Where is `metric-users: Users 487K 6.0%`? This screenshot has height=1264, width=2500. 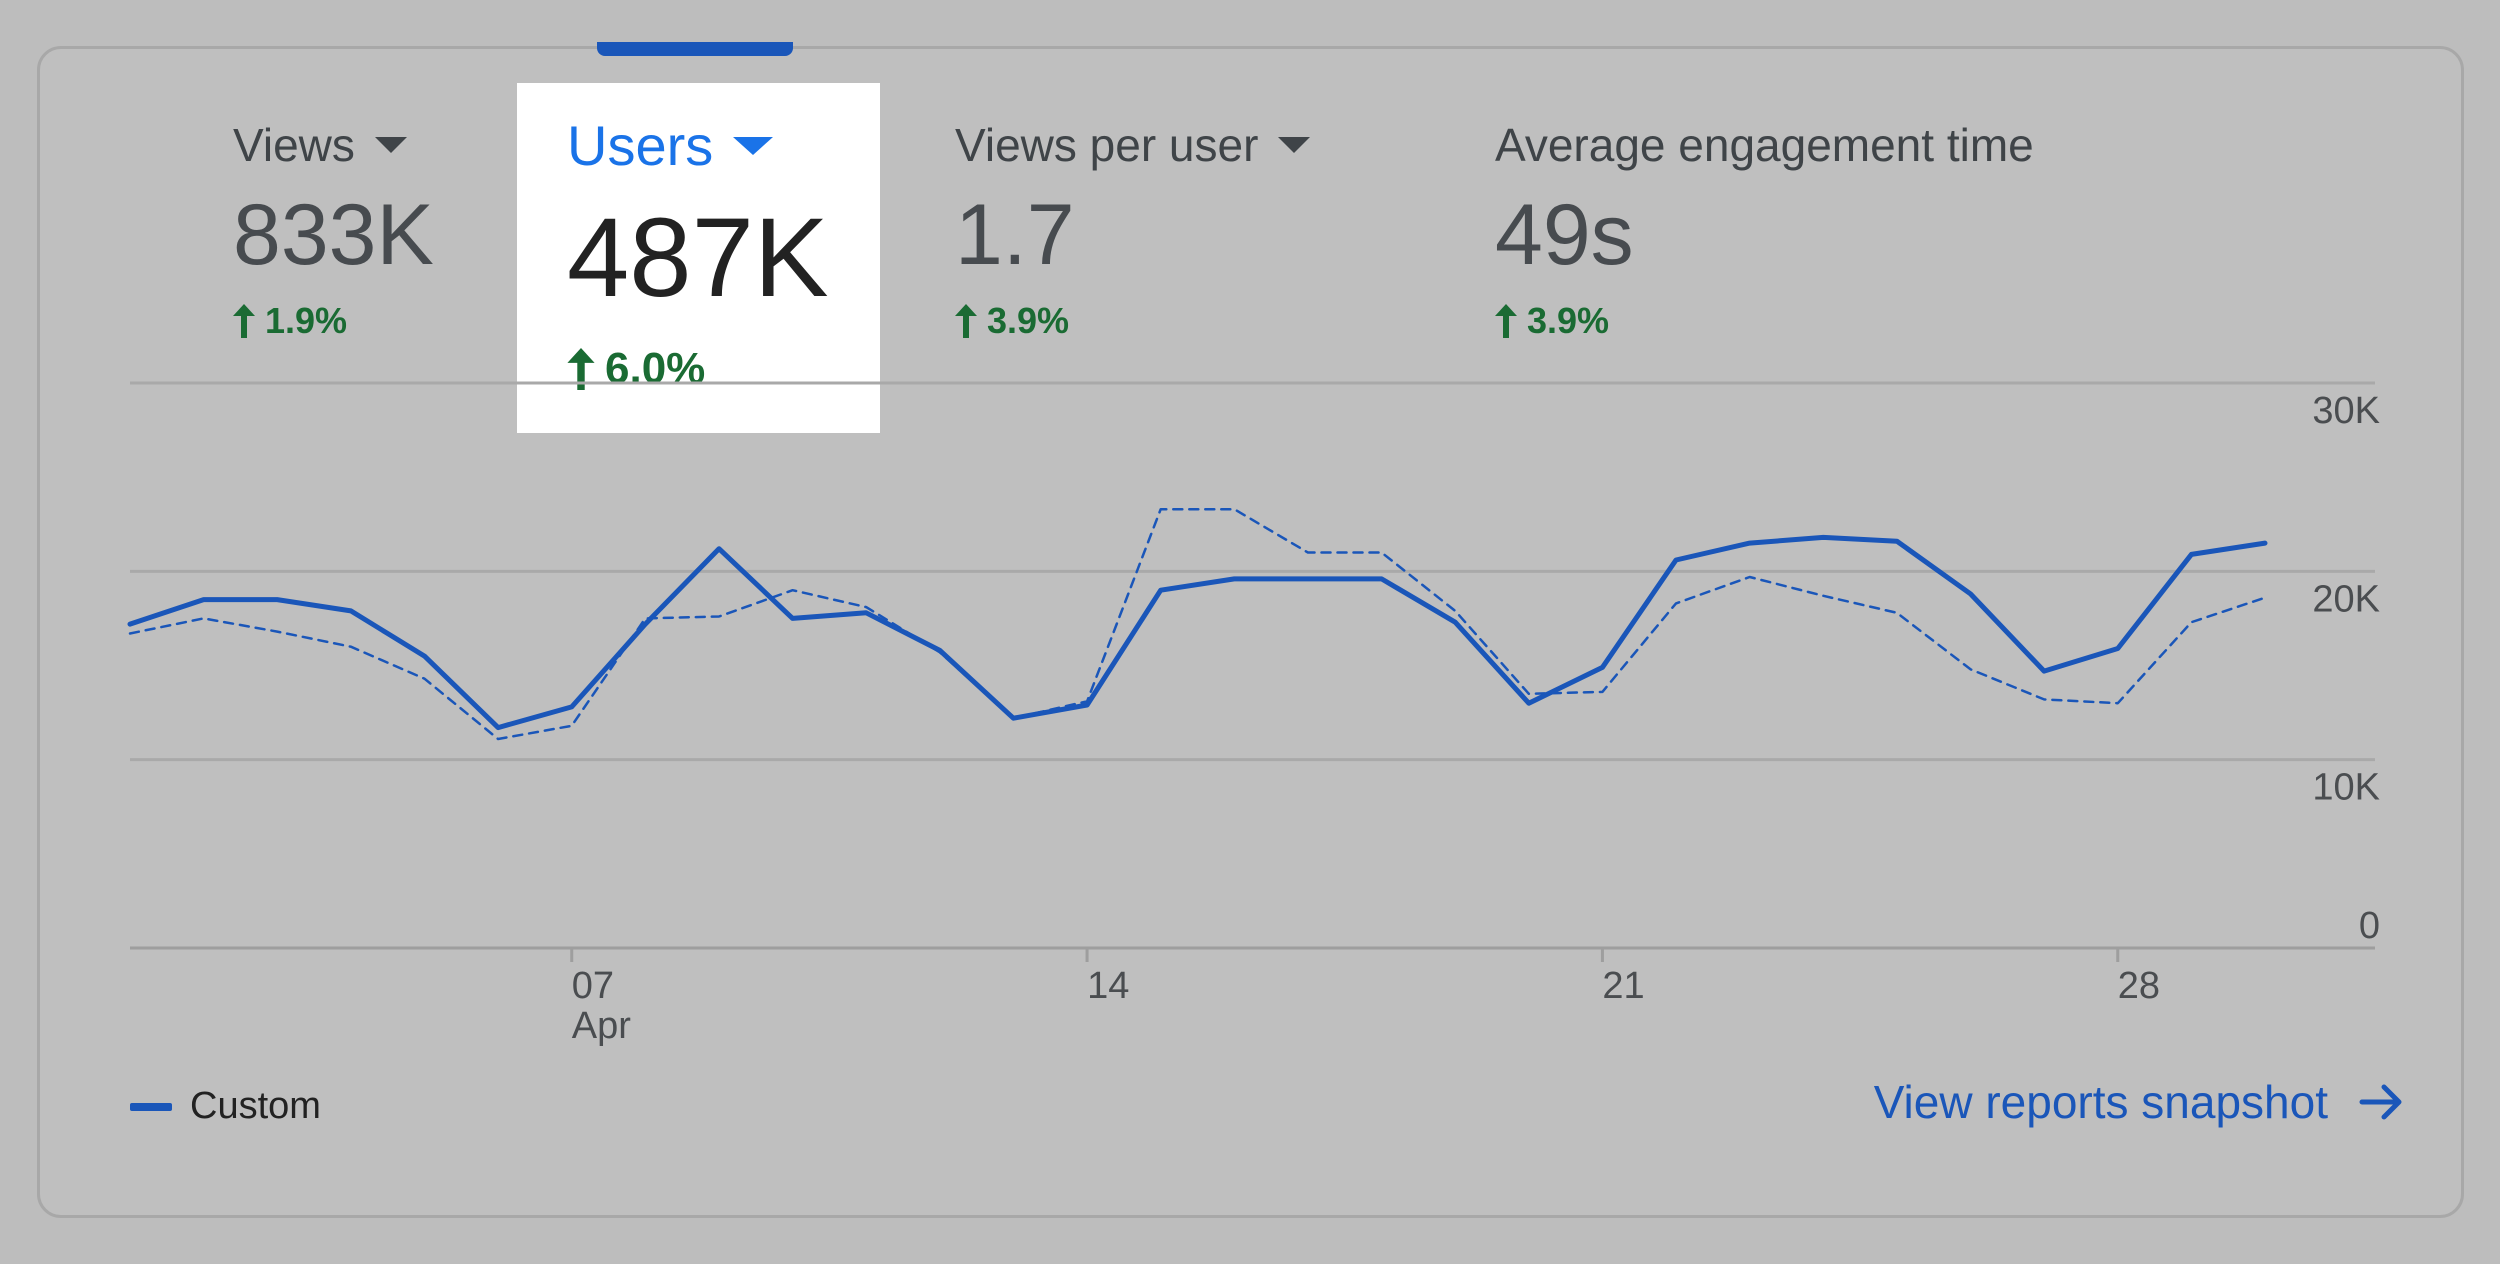
metric-users: Users 487K 6.0% is located at coordinates (698, 258).